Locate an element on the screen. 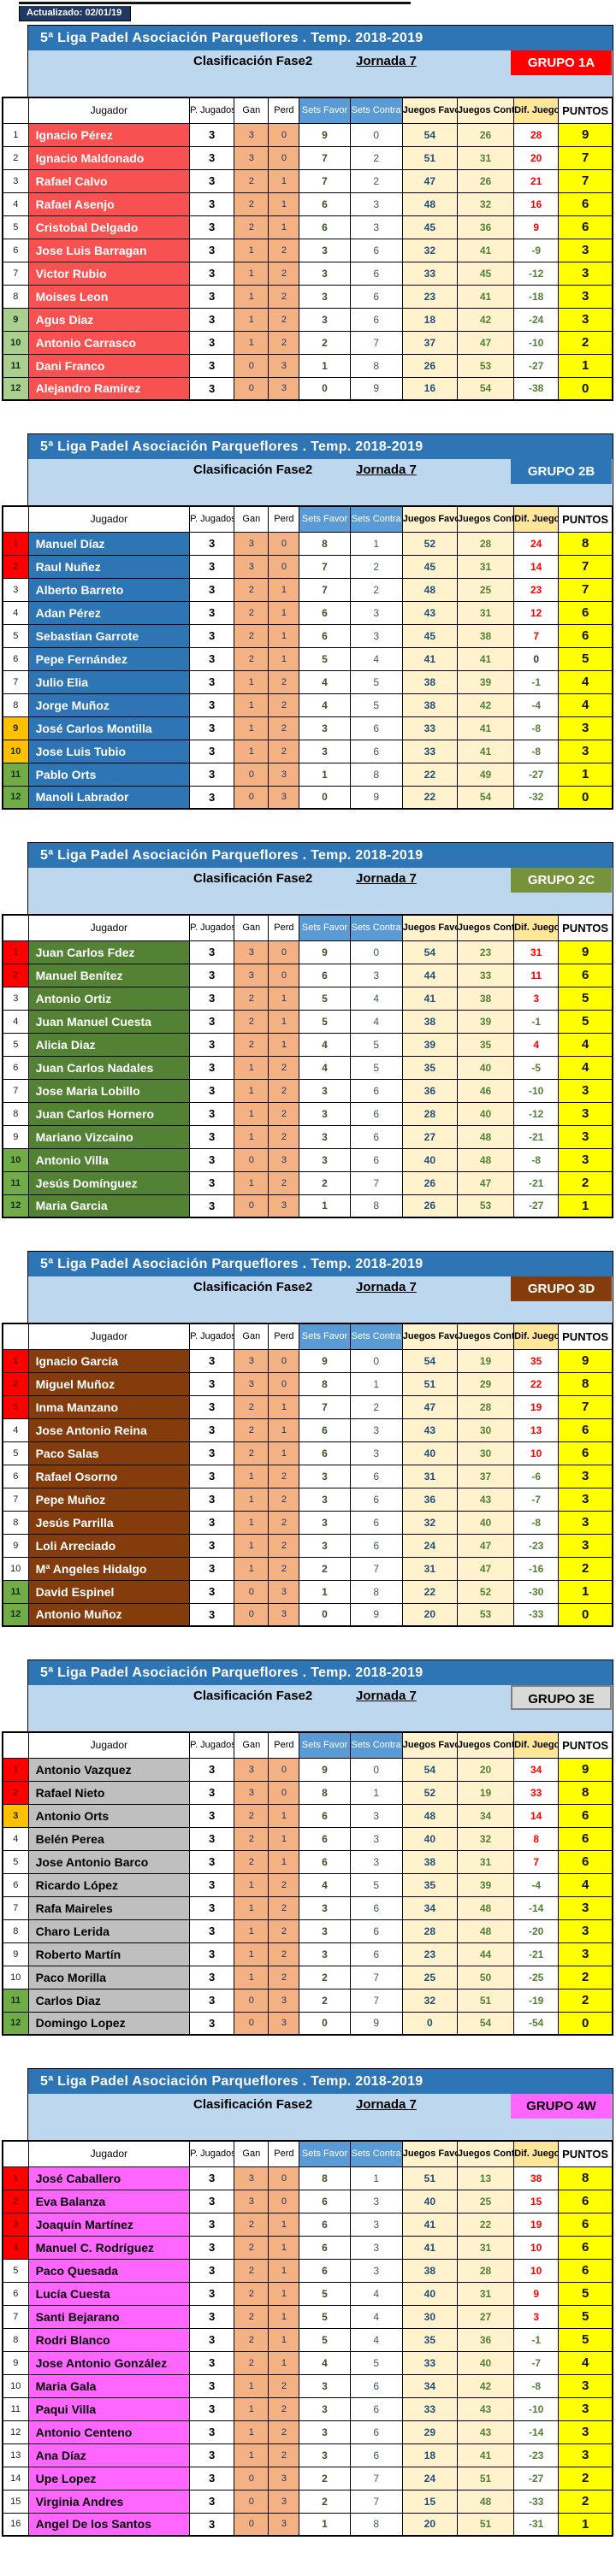 Image resolution: width=616 pixels, height=2576 pixels. player-name-cell: Loli Arreciado is located at coordinates (109, 1545).